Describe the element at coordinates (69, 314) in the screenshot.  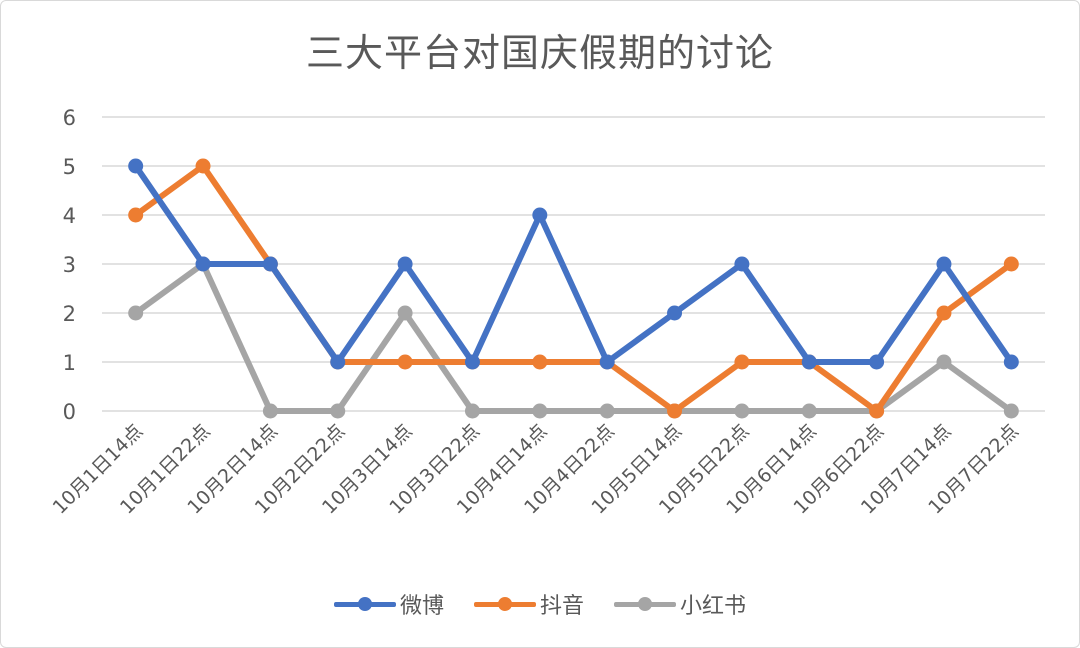
I see `y-tick-label: 2` at that location.